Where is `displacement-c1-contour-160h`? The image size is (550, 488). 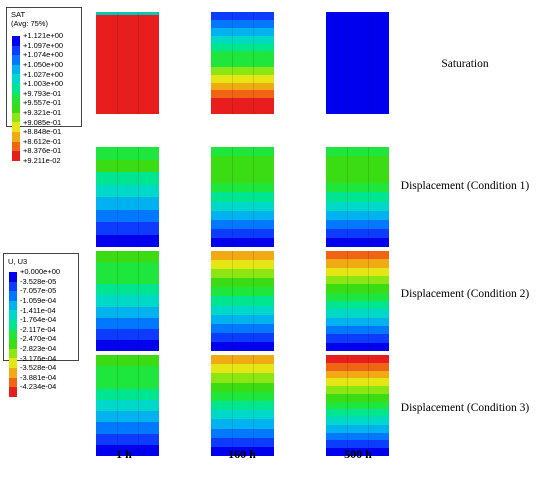
displacement-c1-contour-160h is located at coordinates (242, 197).